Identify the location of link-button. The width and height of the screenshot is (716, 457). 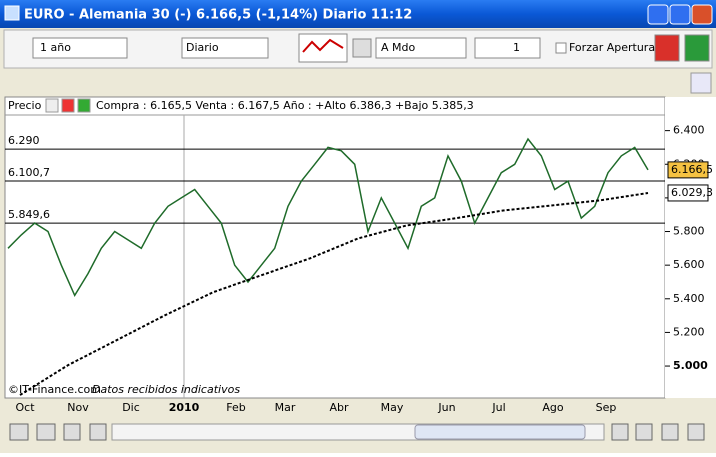
(72, 432).